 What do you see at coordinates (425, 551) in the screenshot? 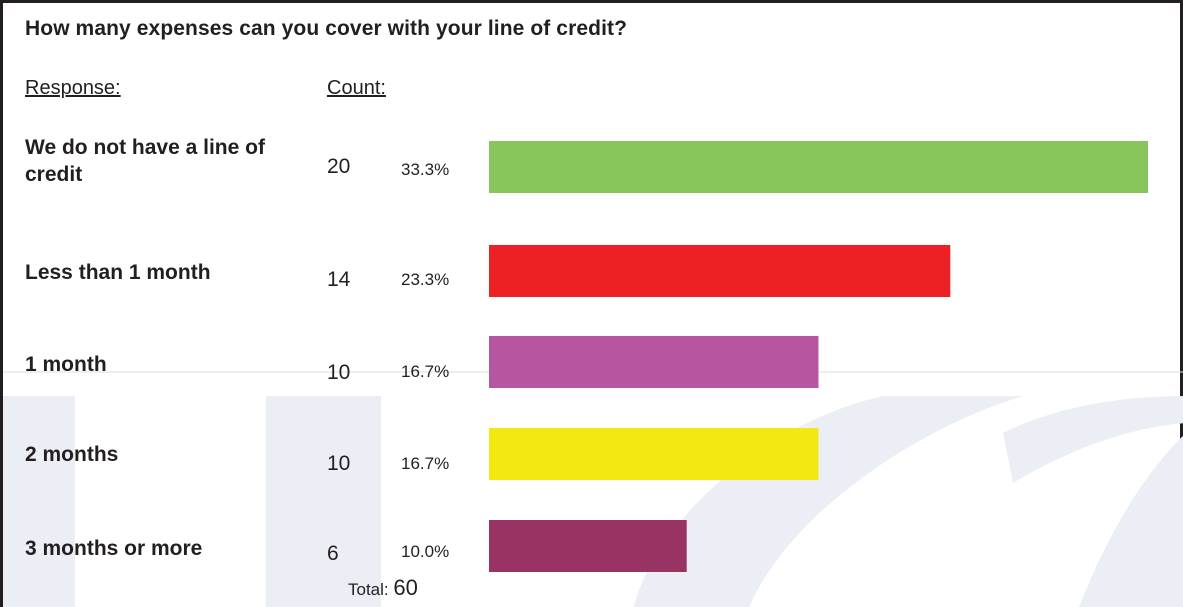
I see `percent-label-3-months-or-more: 10.0%` at bounding box center [425, 551].